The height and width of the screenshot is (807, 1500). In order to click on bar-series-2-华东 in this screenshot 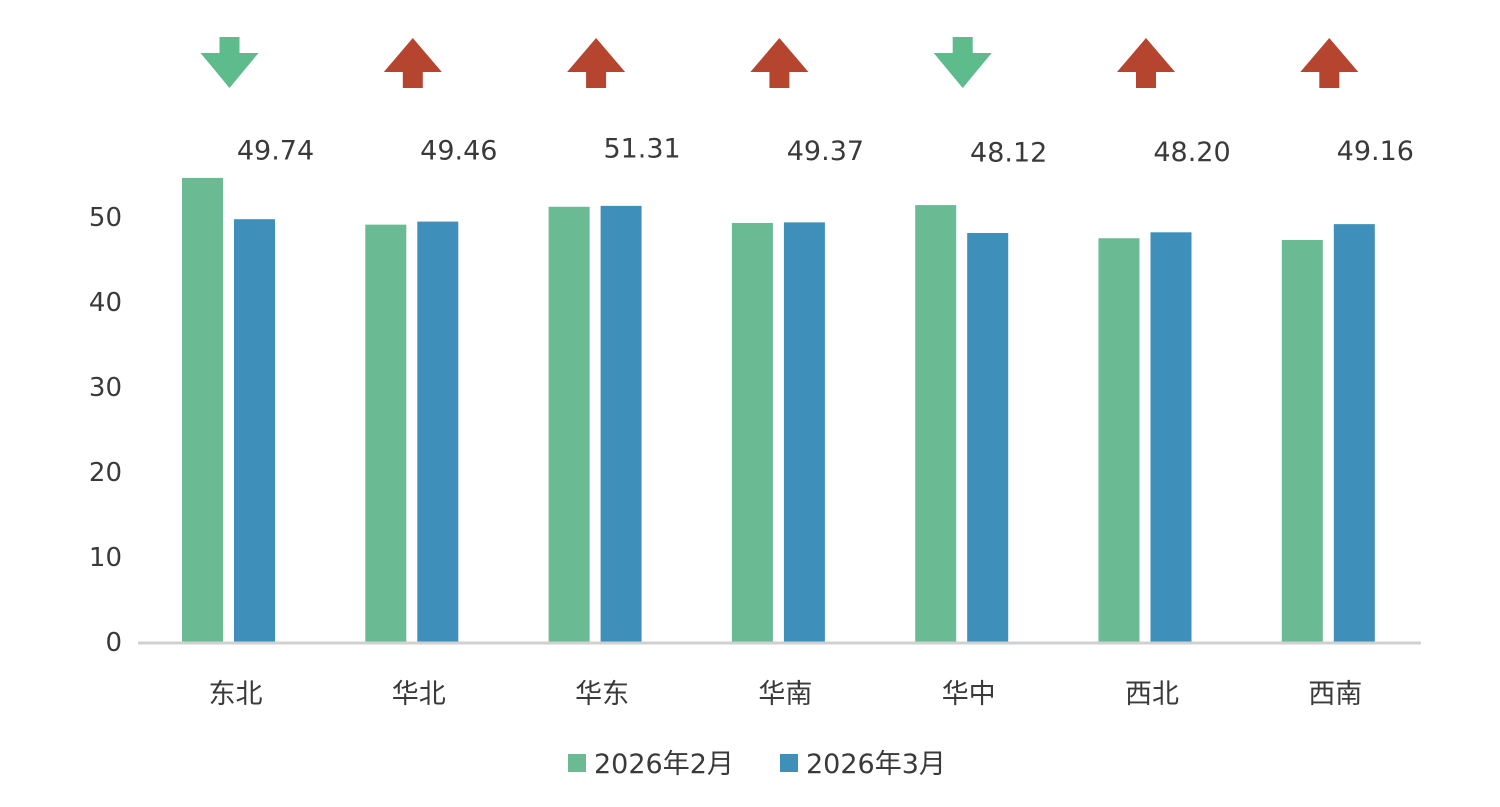, I will do `click(621, 424)`.